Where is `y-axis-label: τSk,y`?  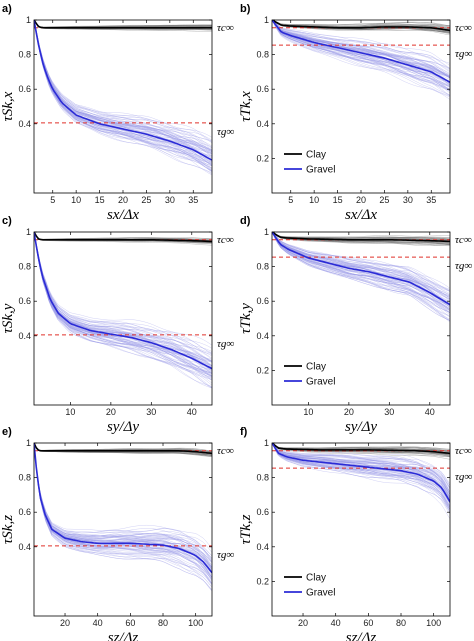 y-axis-label: τSk,y is located at coordinates (8, 318).